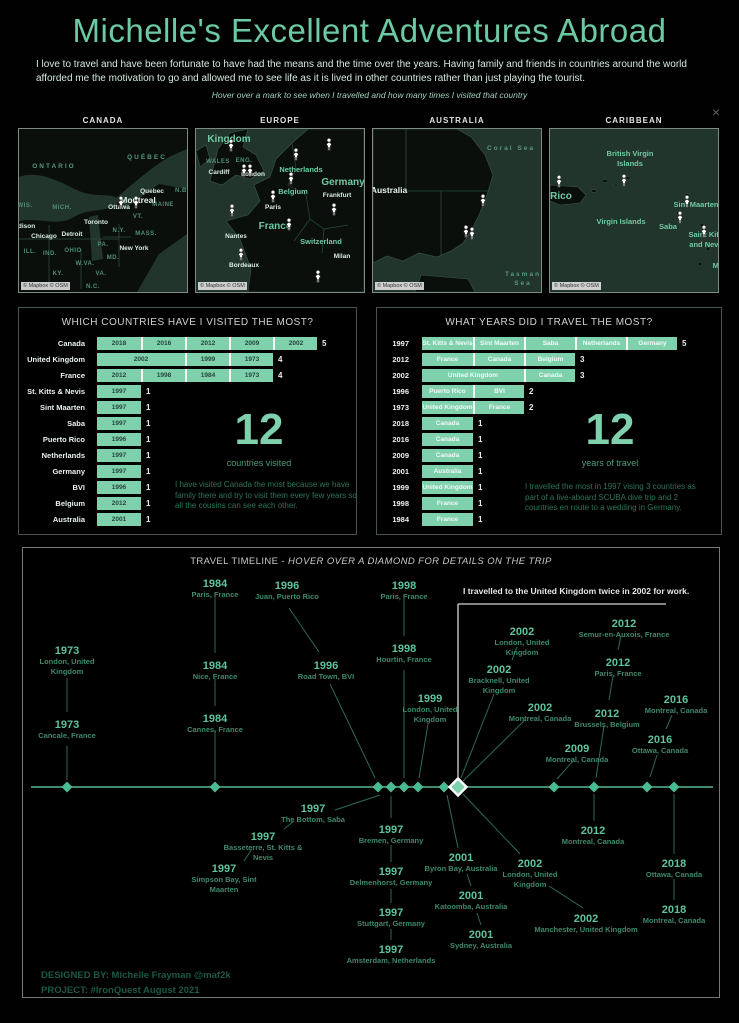 The image size is (739, 1023). What do you see at coordinates (511, 148) in the screenshot?
I see `map-label: Coral Sea` at bounding box center [511, 148].